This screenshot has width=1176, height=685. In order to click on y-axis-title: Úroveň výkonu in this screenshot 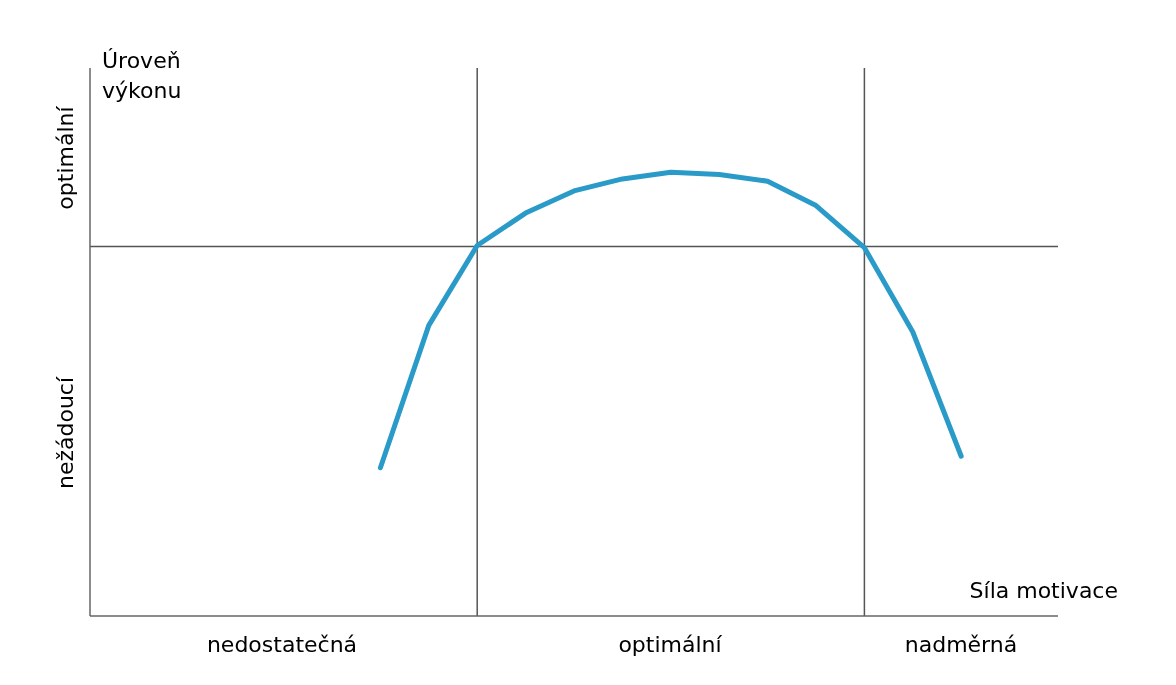, I will do `click(142, 76)`.